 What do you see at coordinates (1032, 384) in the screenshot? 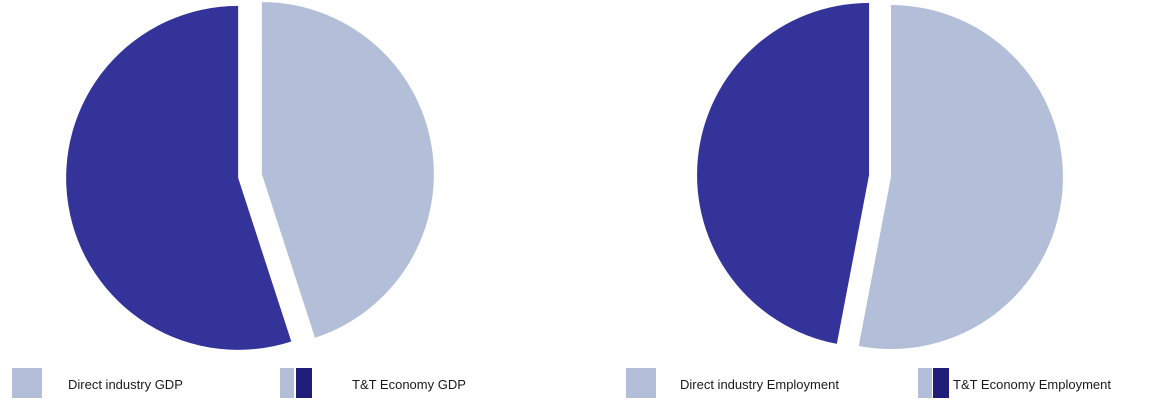
I see `legend-label-economy-employment: T&T Economy Employment` at bounding box center [1032, 384].